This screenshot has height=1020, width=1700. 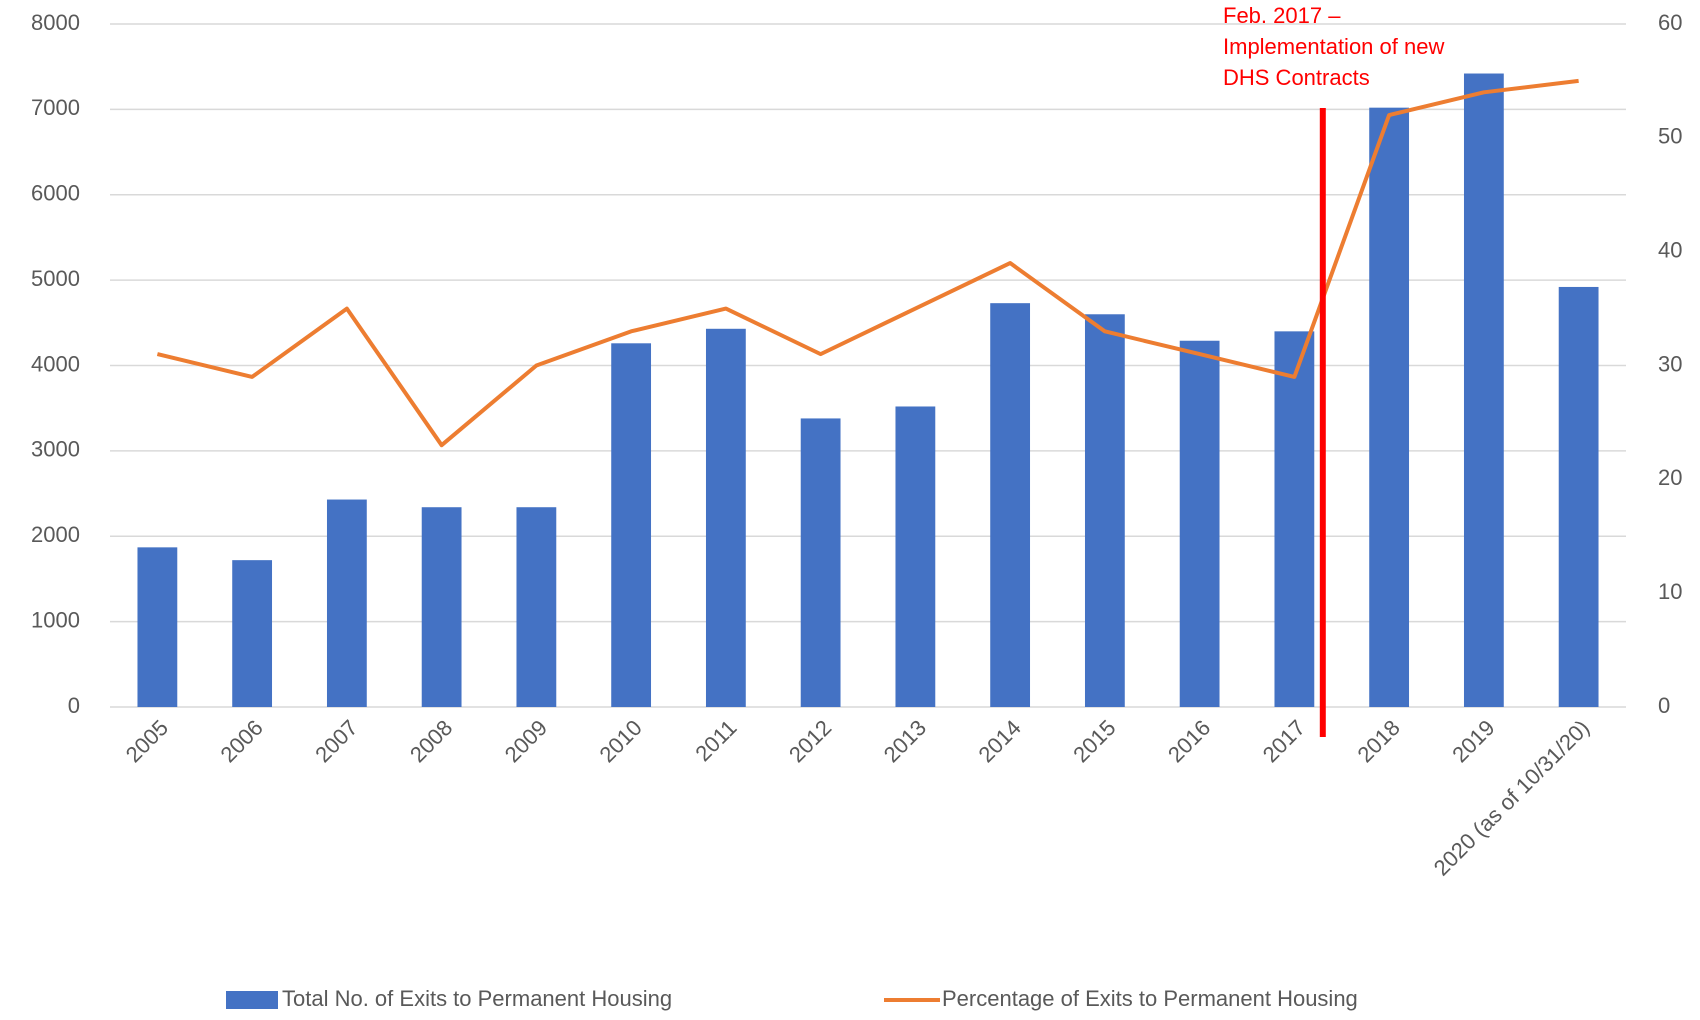 What do you see at coordinates (241, 741) in the screenshot?
I see `x-tick-label: 2006` at bounding box center [241, 741].